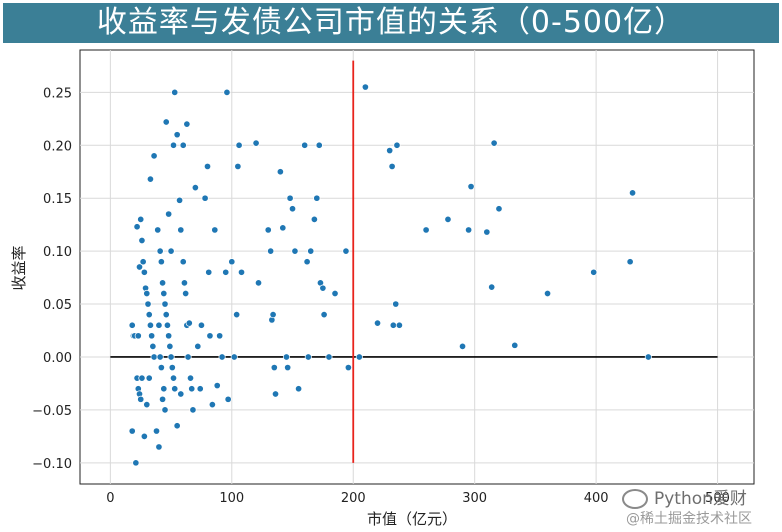 This screenshot has height=532, width=782. Describe the element at coordinates (19, 267) in the screenshot. I see `y-axis-label: 收益率` at that location.